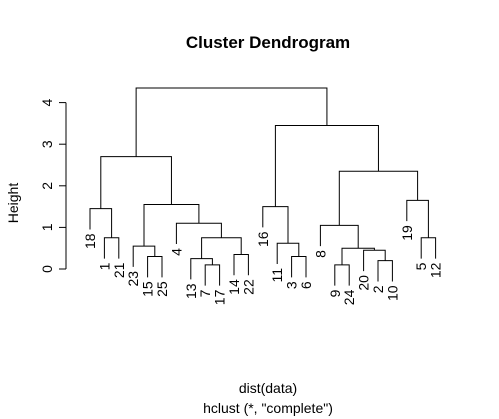 The height and width of the screenshot is (419, 499). Describe the element at coordinates (162, 289) in the screenshot. I see `leaf-label: 25` at that location.